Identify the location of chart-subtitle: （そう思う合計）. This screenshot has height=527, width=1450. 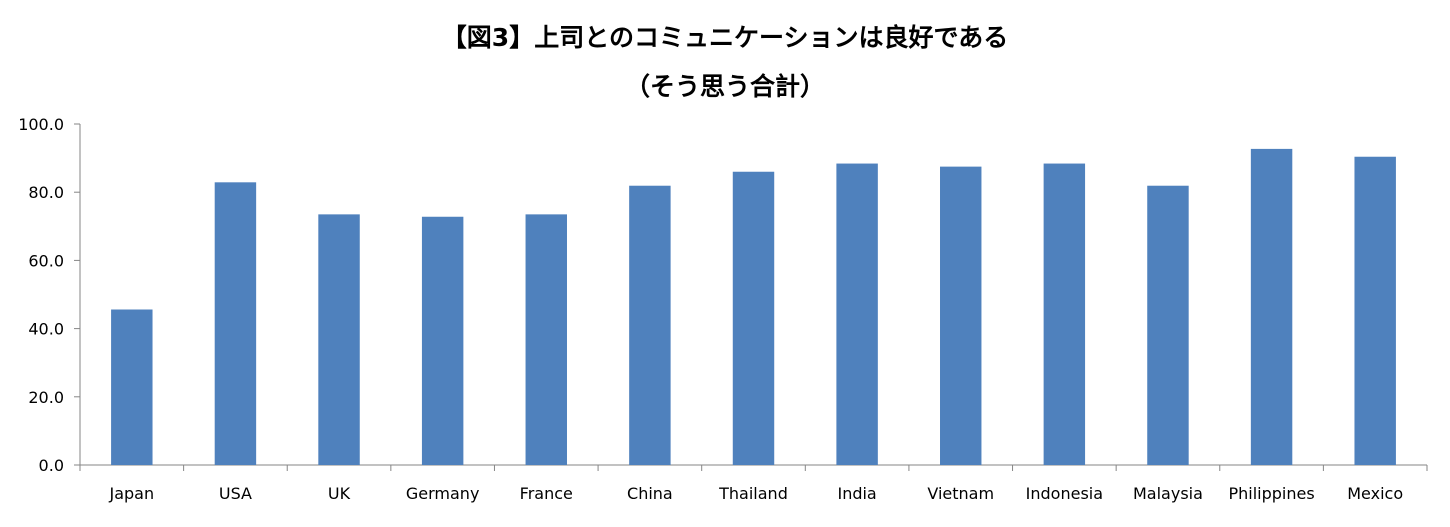
(724, 86).